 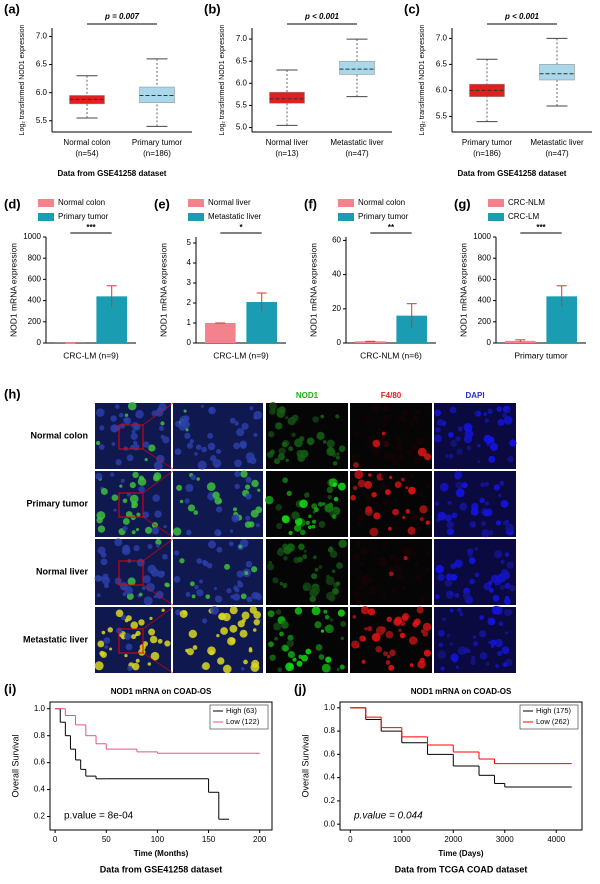 I want to click on y-axis-label: Overall Survival, so click(x=15, y=765).